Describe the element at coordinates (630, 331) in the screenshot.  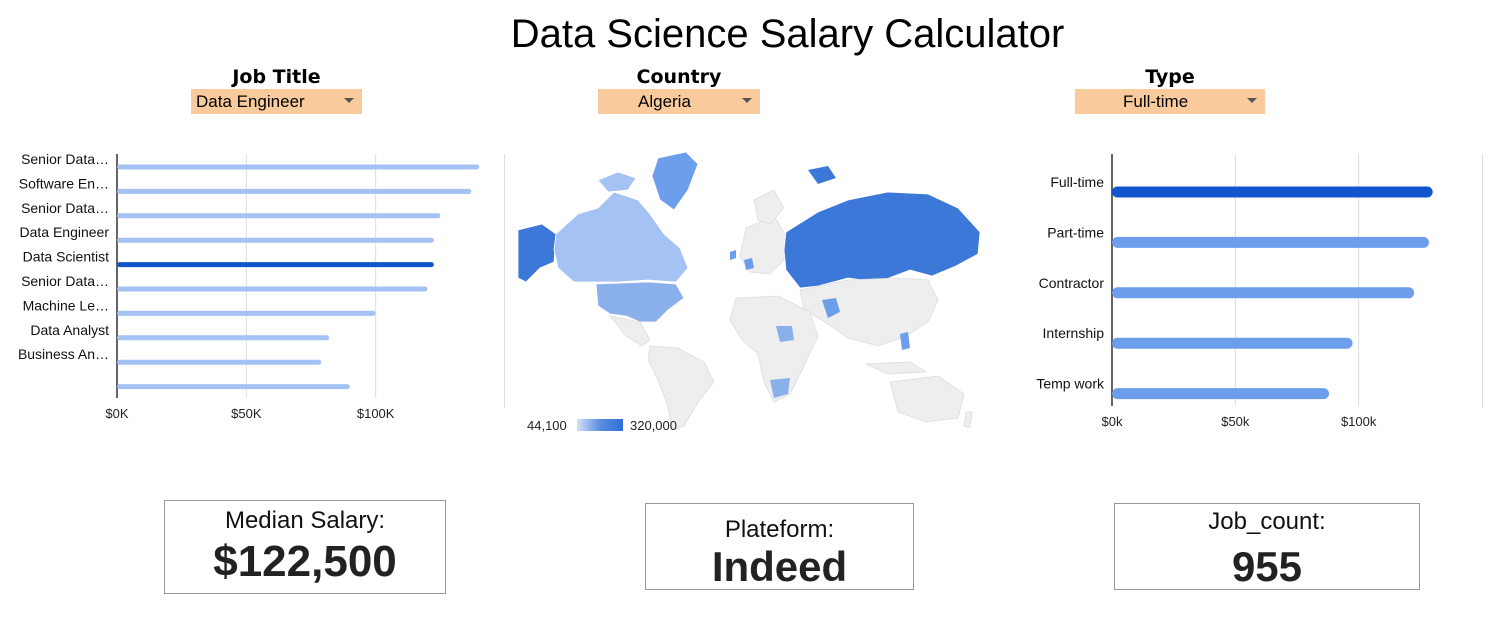
I see `map-region-mexico` at that location.